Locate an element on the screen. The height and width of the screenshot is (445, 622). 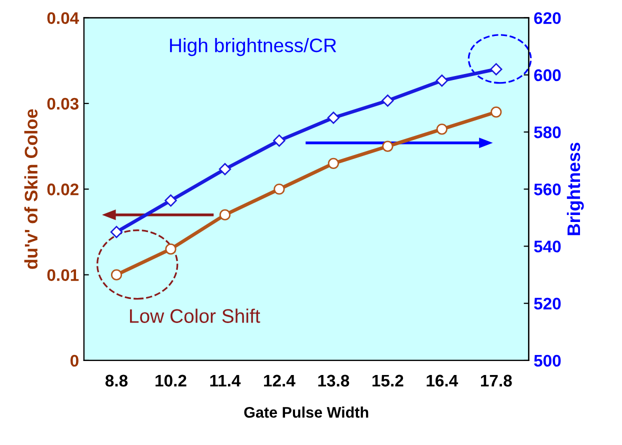
x-tick-label: 15.2 is located at coordinates (388, 380).